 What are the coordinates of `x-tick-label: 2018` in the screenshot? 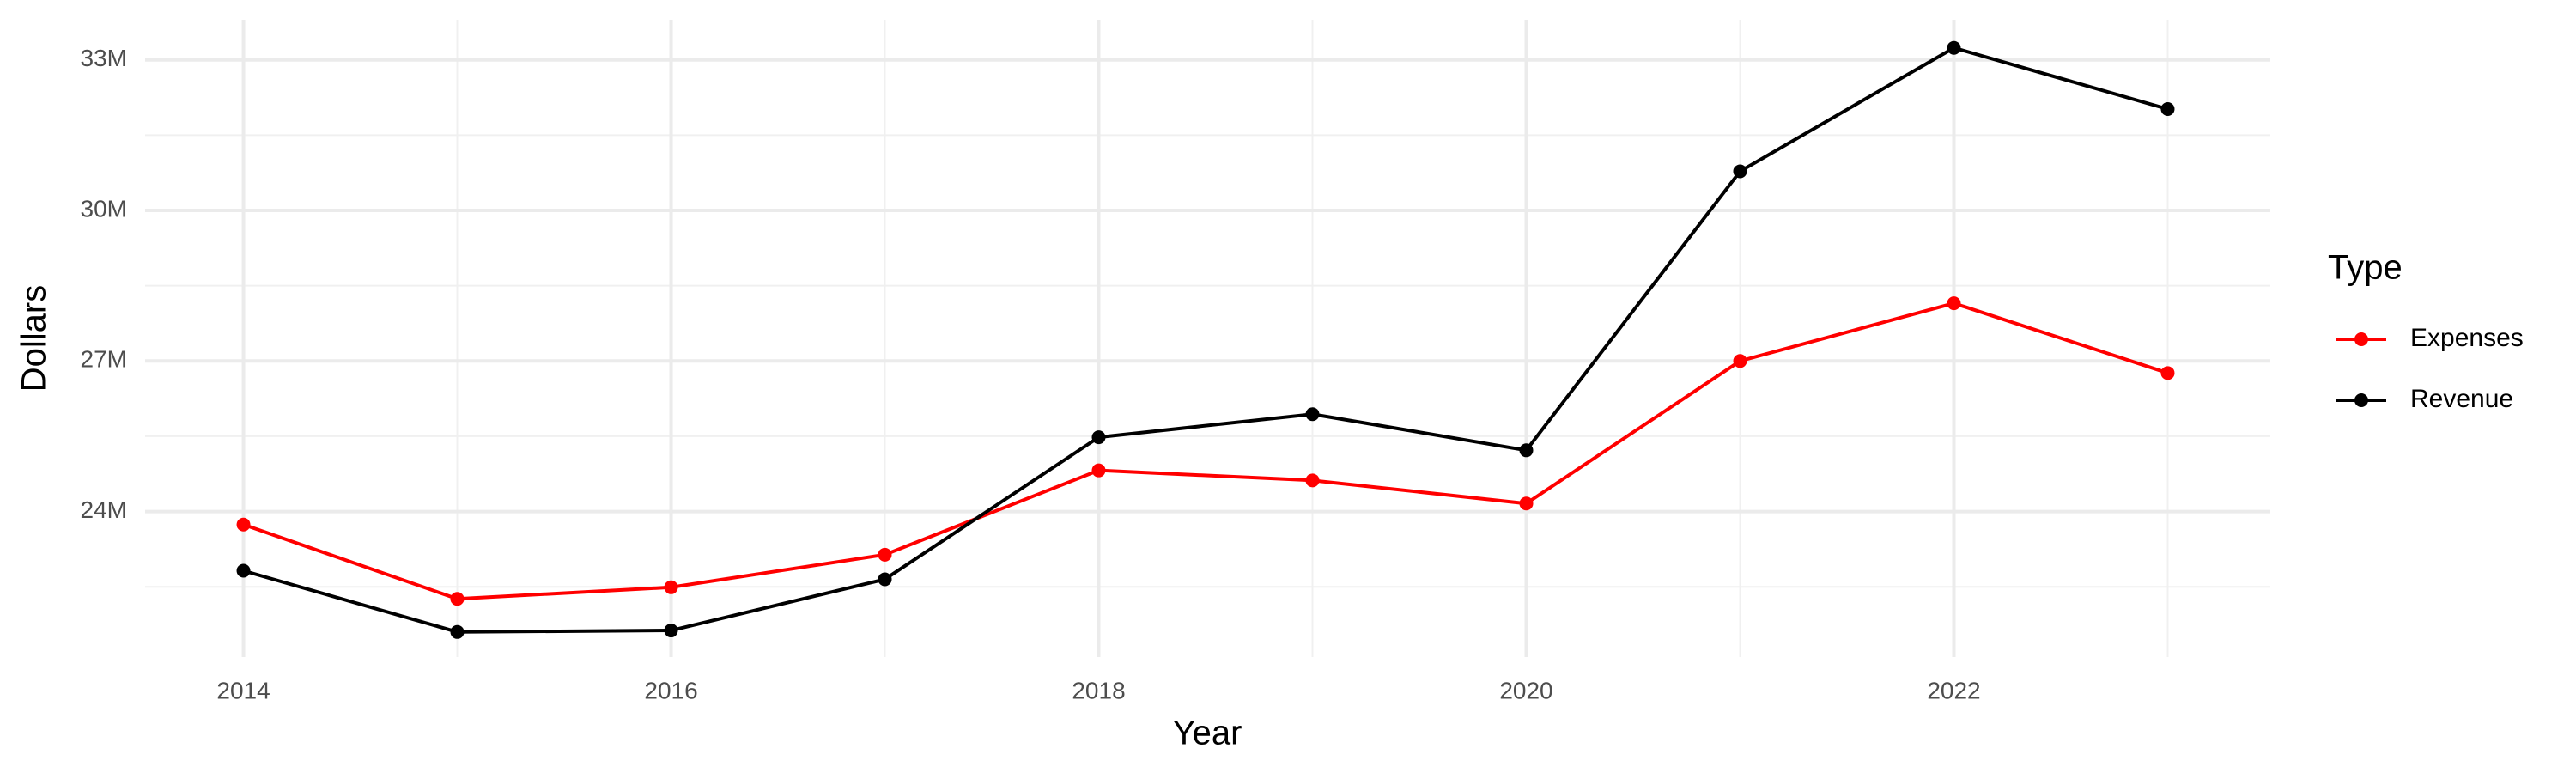 It's located at (1098, 690).